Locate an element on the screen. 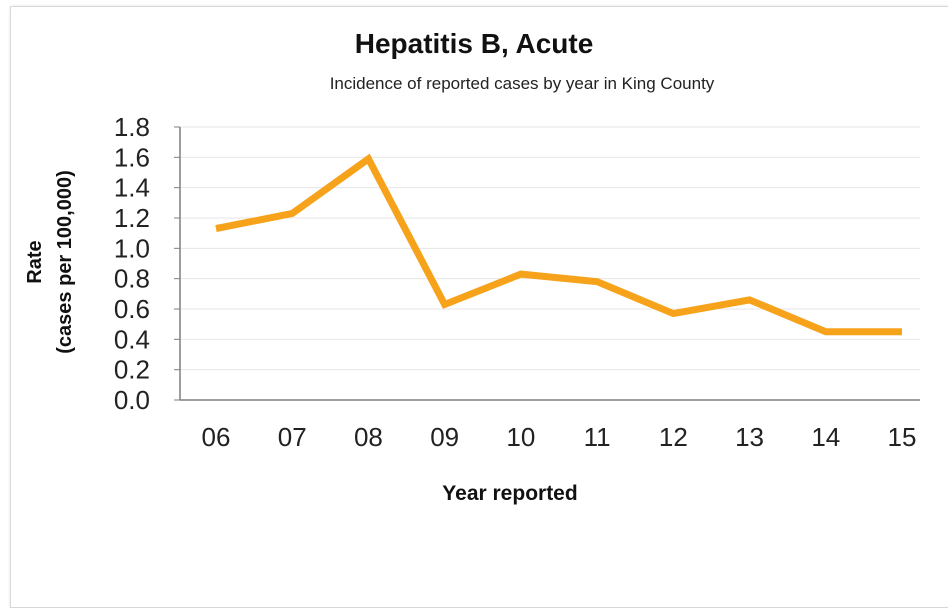  x-tick-label: 11 is located at coordinates (597, 437).